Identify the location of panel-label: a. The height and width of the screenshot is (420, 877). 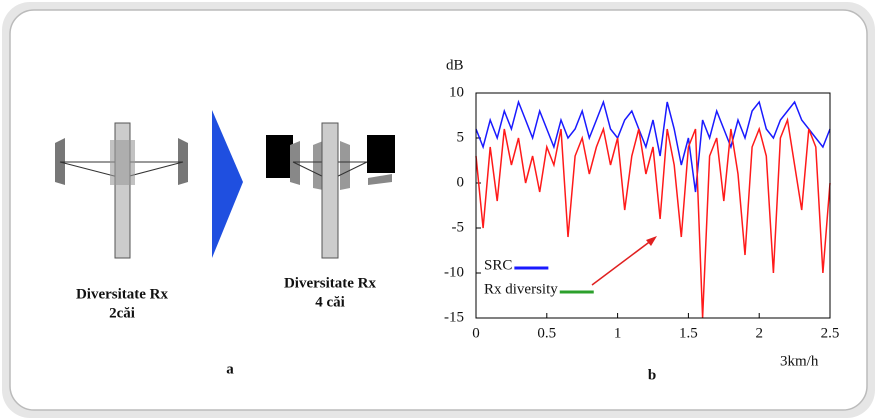
(230, 369).